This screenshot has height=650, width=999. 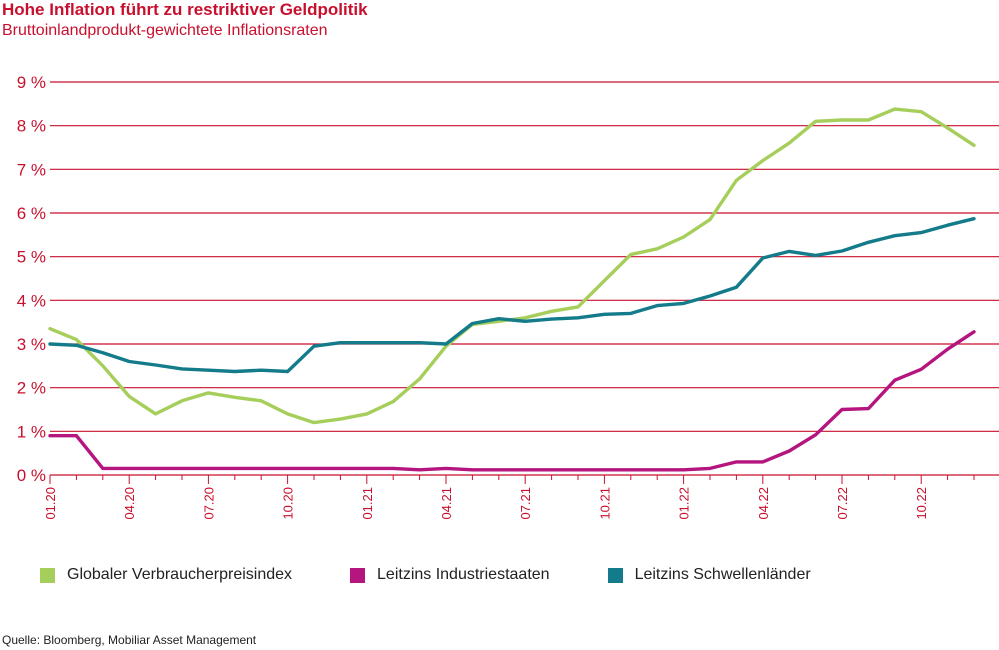 What do you see at coordinates (31, 475) in the screenshot?
I see `y-tick-label: 0 %` at bounding box center [31, 475].